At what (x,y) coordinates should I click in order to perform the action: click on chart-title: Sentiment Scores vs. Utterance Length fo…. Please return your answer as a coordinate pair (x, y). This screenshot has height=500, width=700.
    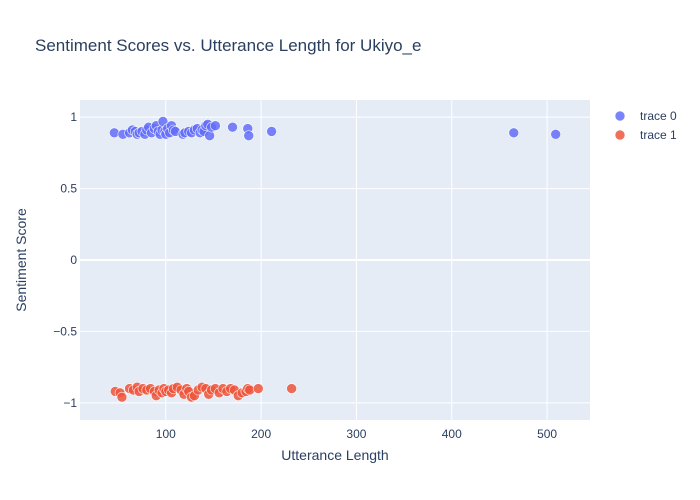
    Looking at the image, I should click on (228, 45).